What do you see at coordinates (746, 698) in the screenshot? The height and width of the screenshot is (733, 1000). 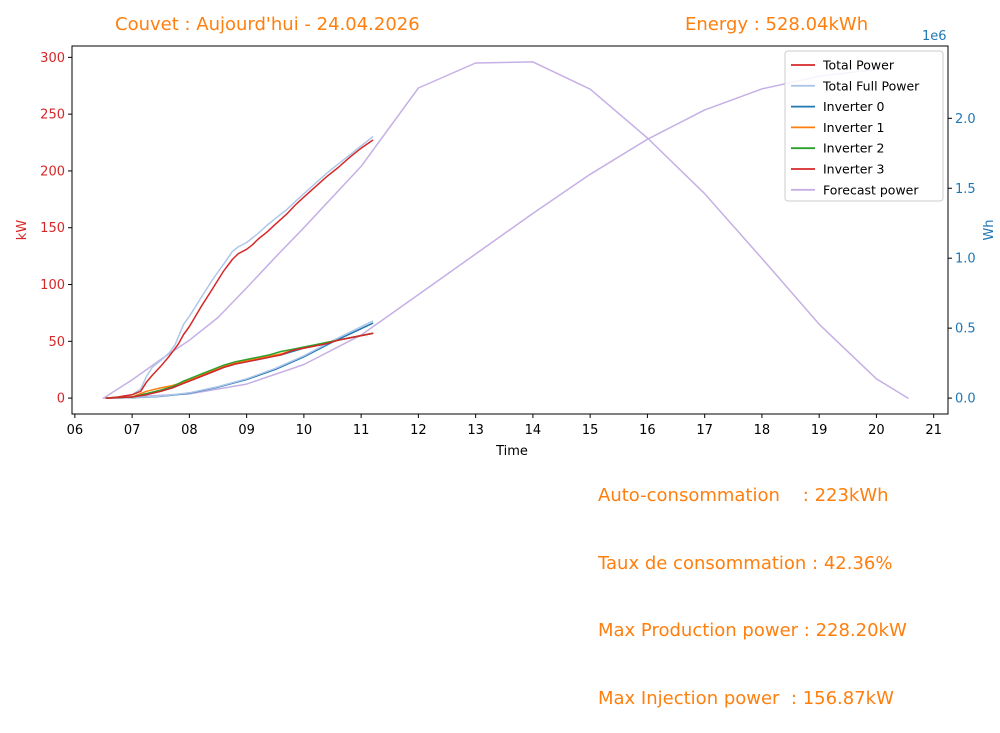 I see `stat-max-injection: Max Injection power : 156.87kW` at bounding box center [746, 698].